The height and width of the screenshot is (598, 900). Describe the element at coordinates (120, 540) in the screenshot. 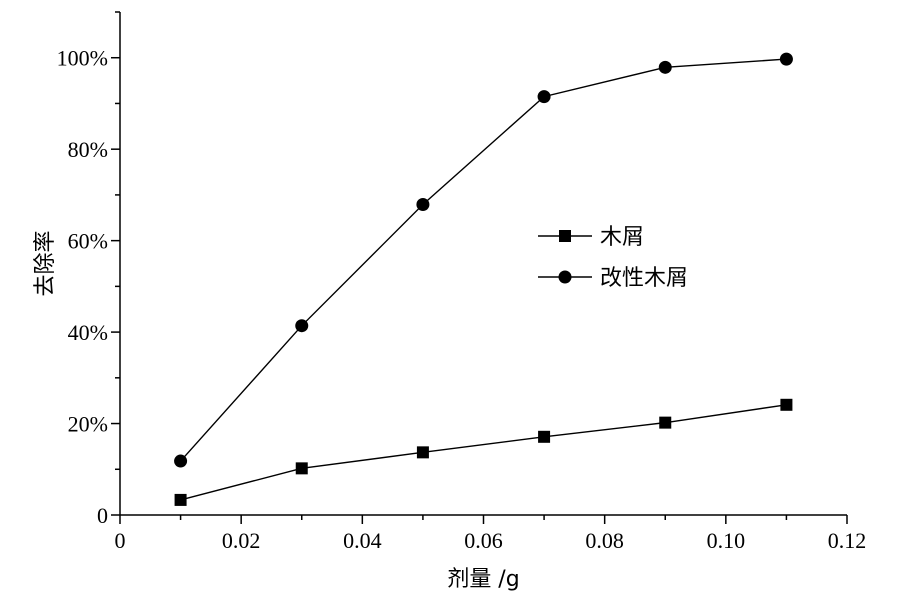

I see `x-tick-label: 0` at that location.